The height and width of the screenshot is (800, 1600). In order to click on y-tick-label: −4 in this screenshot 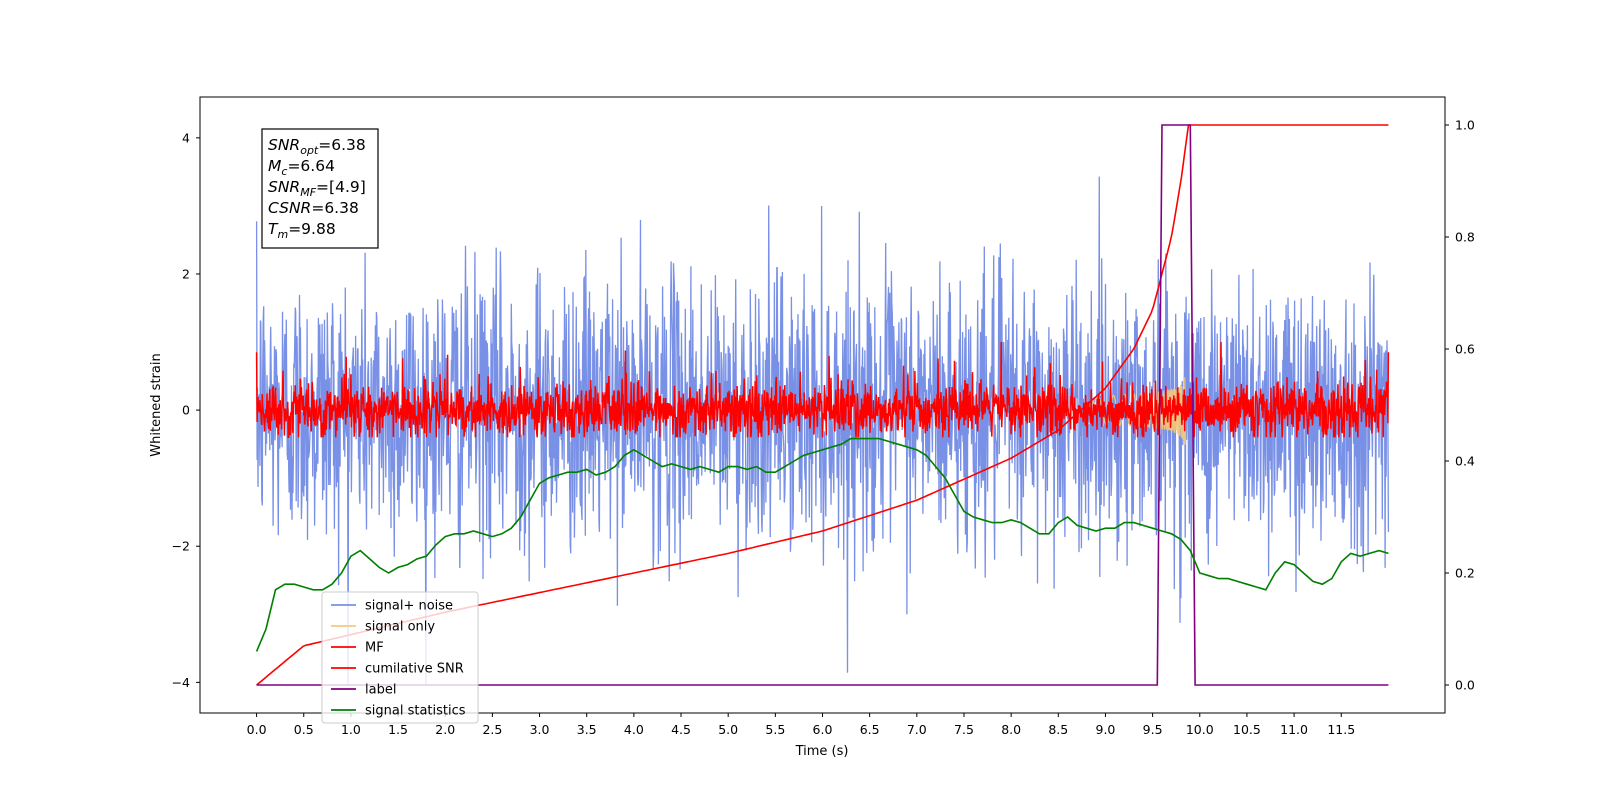, I will do `click(181, 682)`.